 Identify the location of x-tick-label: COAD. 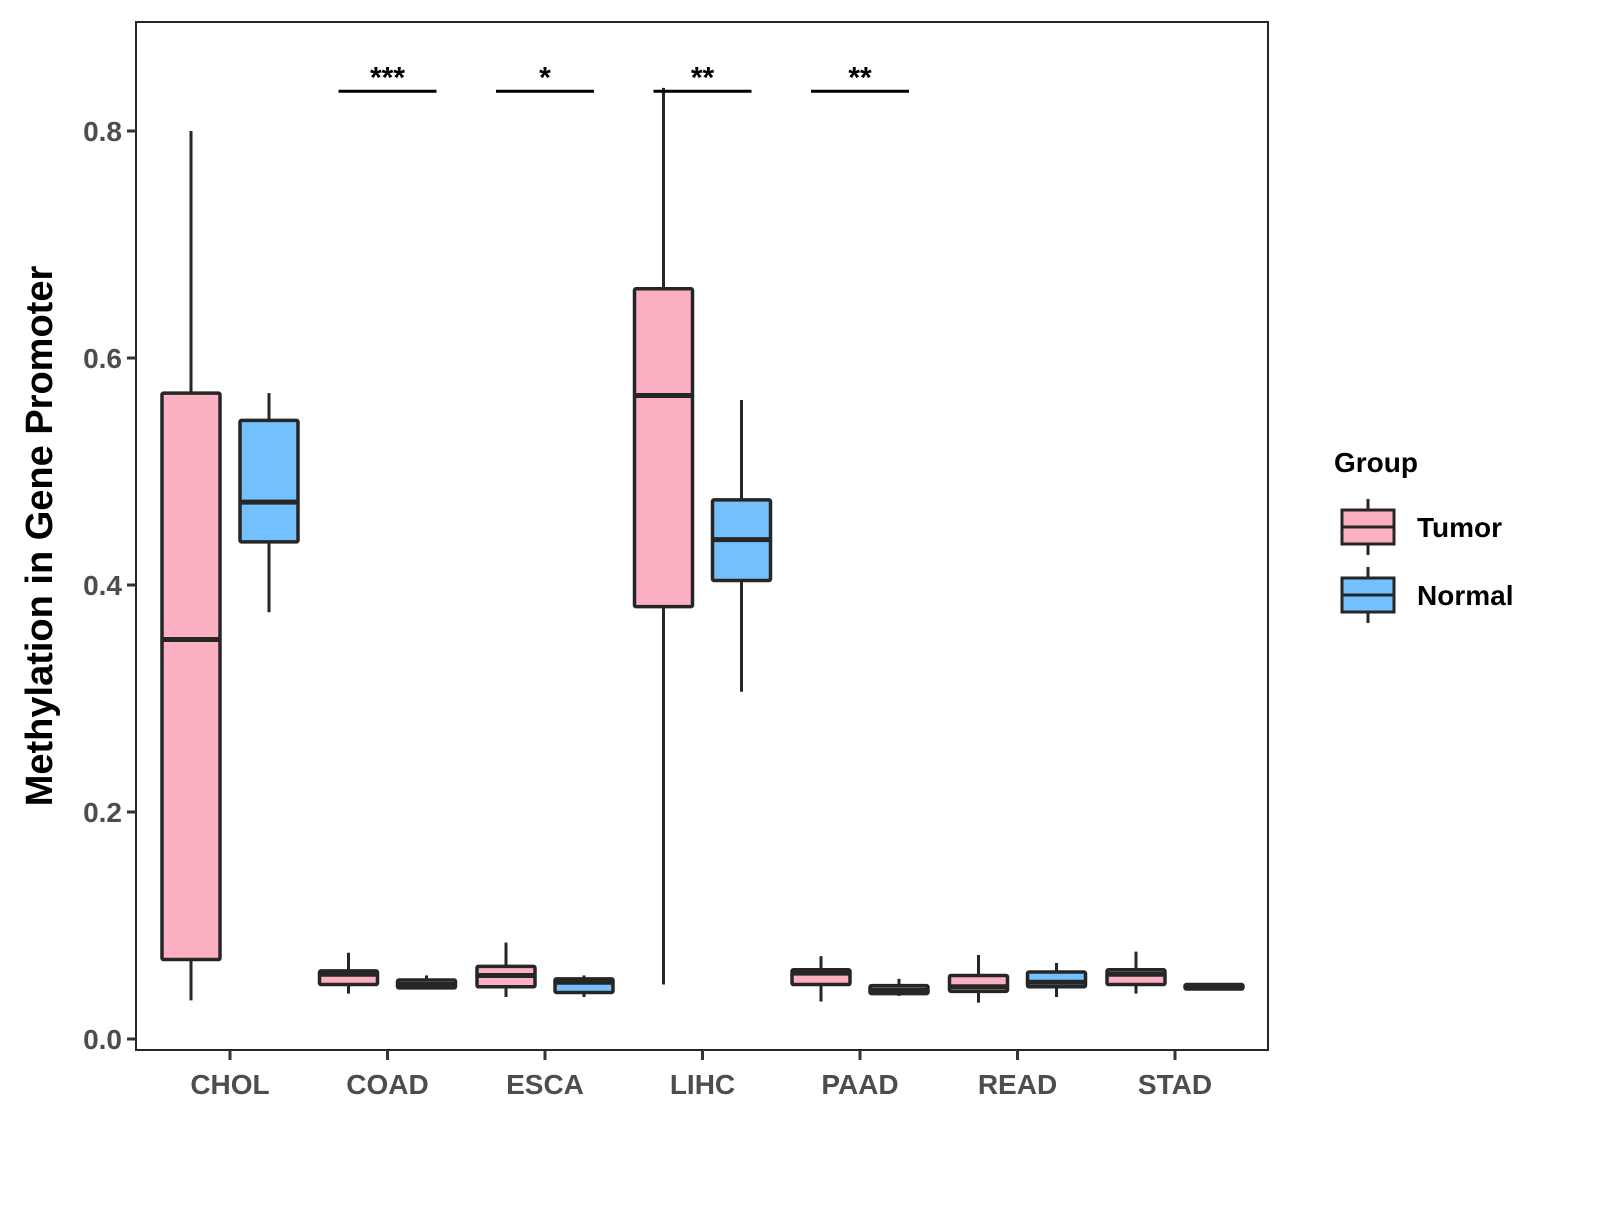
(387, 1084).